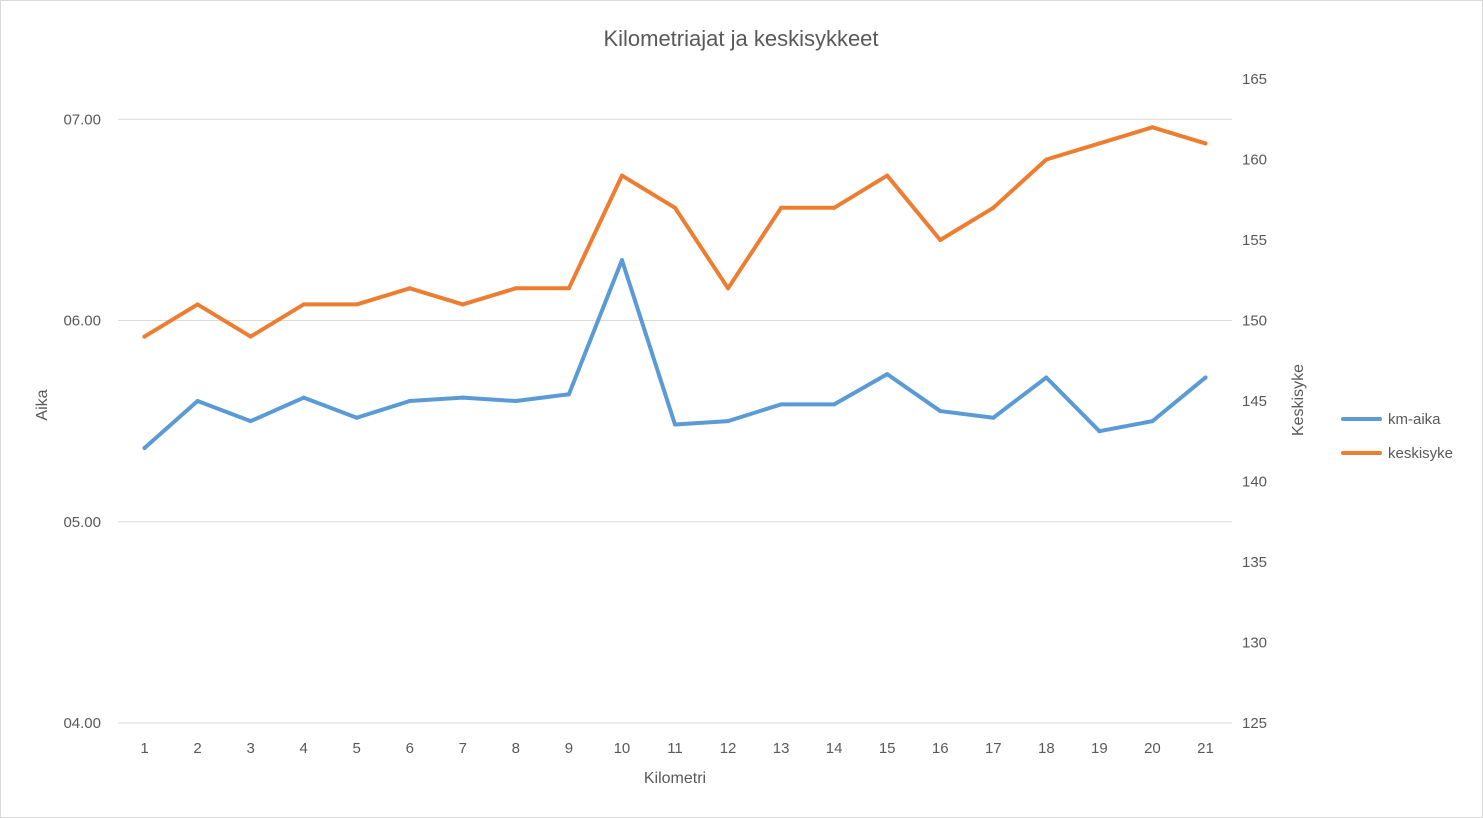 The width and height of the screenshot is (1483, 818). I want to click on chart-title: Kilometriajat ja keskisykkeet, so click(740, 38).